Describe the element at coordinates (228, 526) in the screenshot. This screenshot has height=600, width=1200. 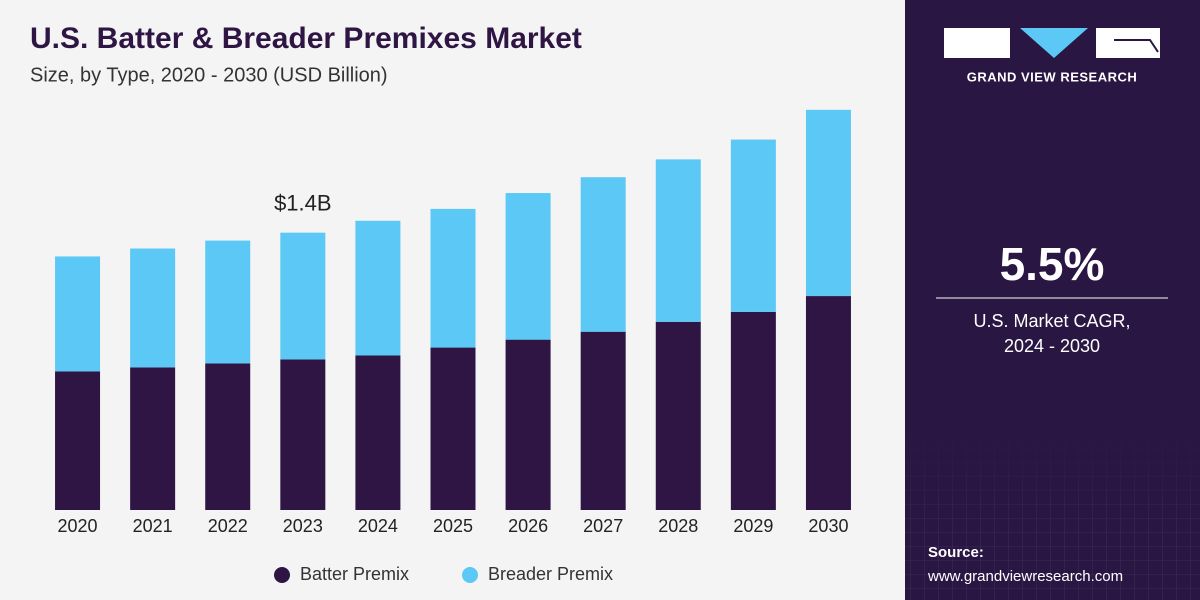
I see `x-tick-label: 2022` at that location.